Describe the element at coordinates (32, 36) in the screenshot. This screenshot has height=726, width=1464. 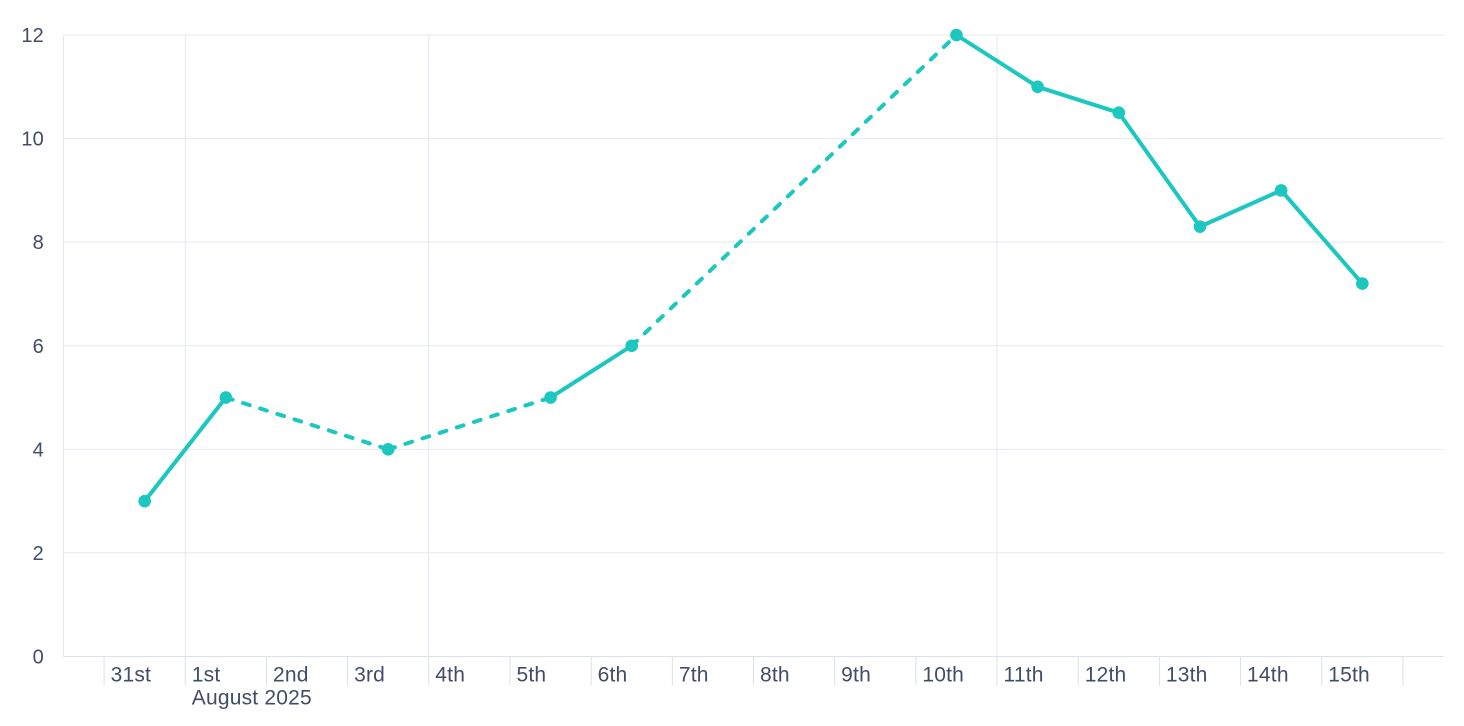
I see `y-tick-label: 12` at that location.